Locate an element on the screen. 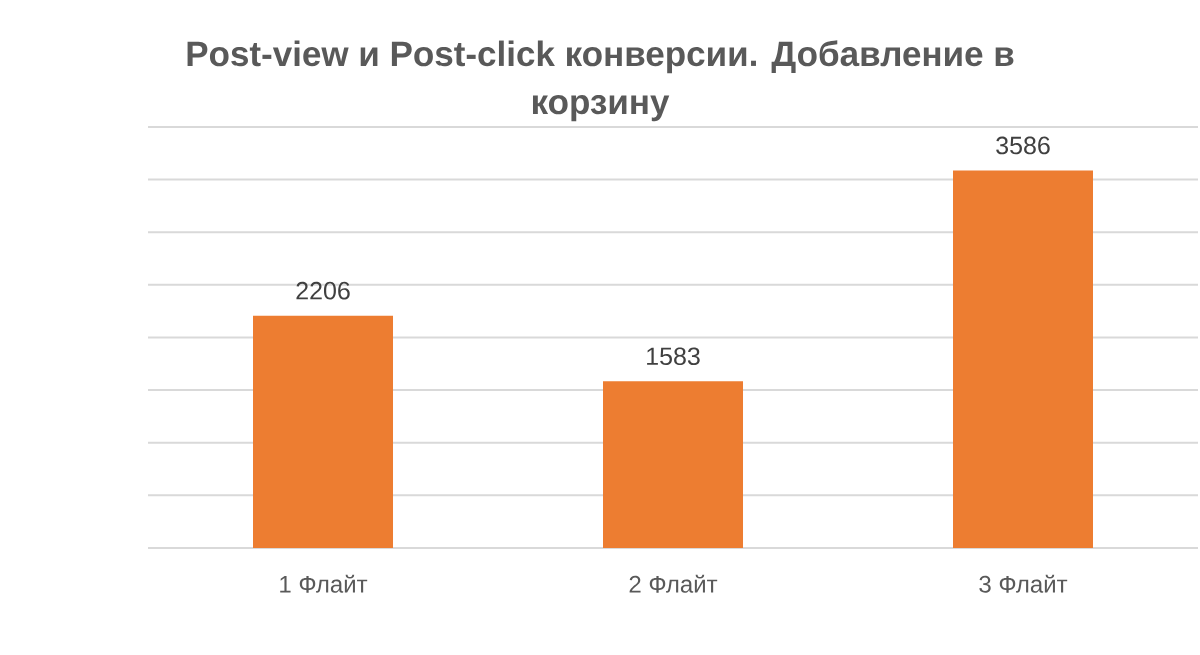 Image resolution: width=1200 pixels, height=655 pixels. data-label: 2206 is located at coordinates (323, 290).